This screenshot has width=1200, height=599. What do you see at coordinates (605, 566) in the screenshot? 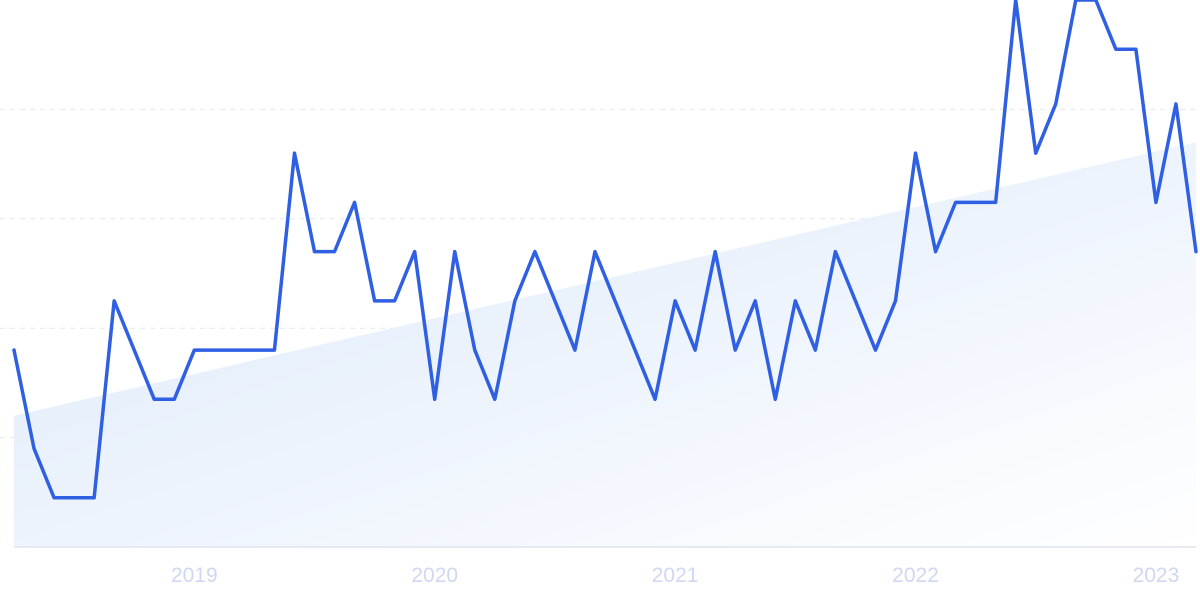
I see `x-axis: 2019 2020 2021 2022 2023` at bounding box center [605, 566].